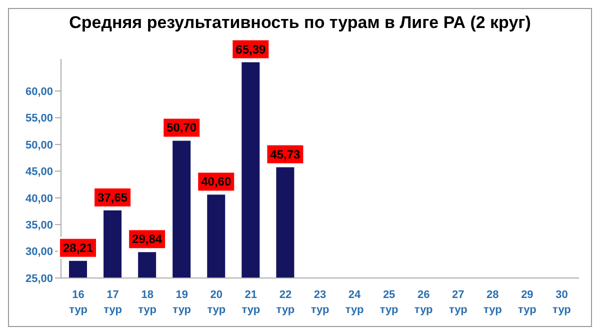 This screenshot has width=598, height=333. I want to click on data-label: 28,21, so click(78, 247).